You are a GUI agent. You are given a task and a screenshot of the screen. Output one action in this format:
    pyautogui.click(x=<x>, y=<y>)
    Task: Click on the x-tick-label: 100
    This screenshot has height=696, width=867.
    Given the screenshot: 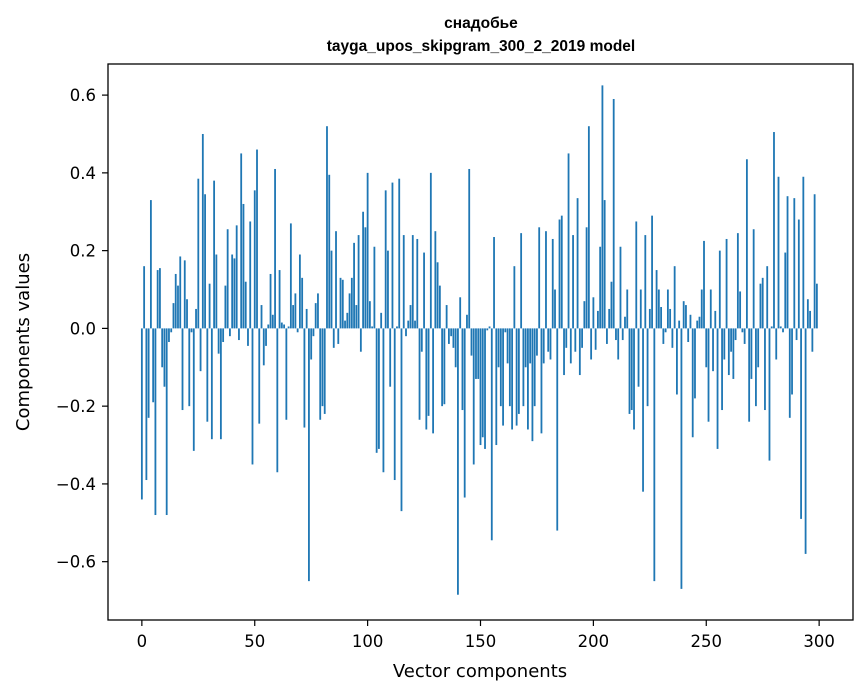 What is the action you would take?
    pyautogui.click(x=368, y=641)
    